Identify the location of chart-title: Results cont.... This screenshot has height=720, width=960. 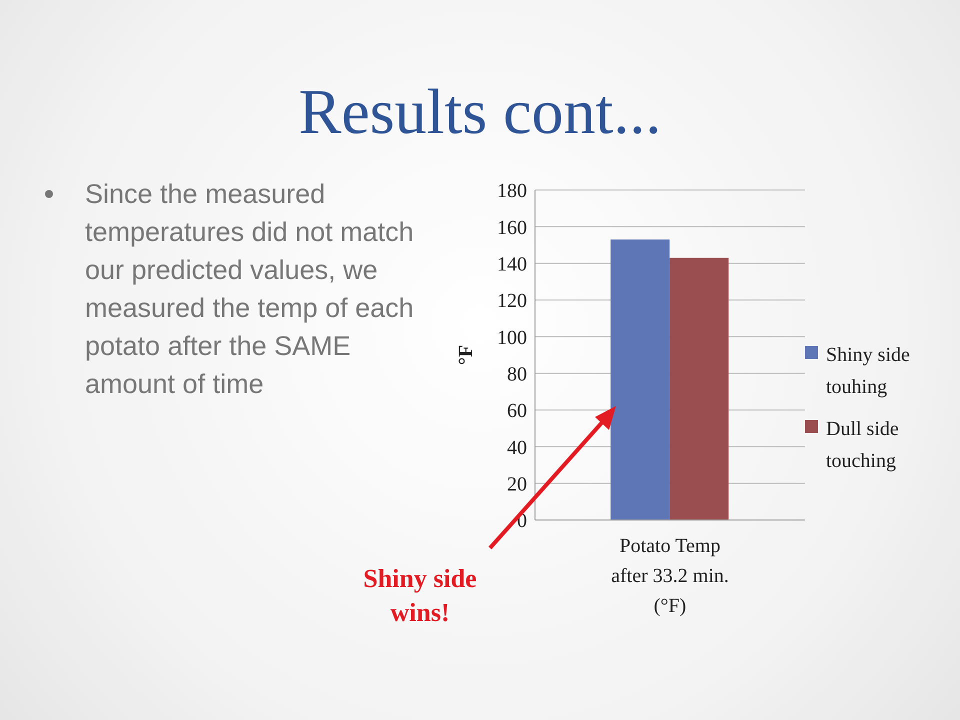
(480, 112).